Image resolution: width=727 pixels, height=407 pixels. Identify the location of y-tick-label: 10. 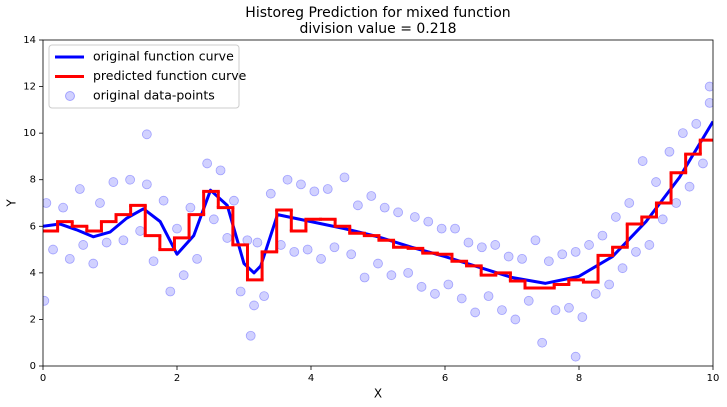
(29, 133).